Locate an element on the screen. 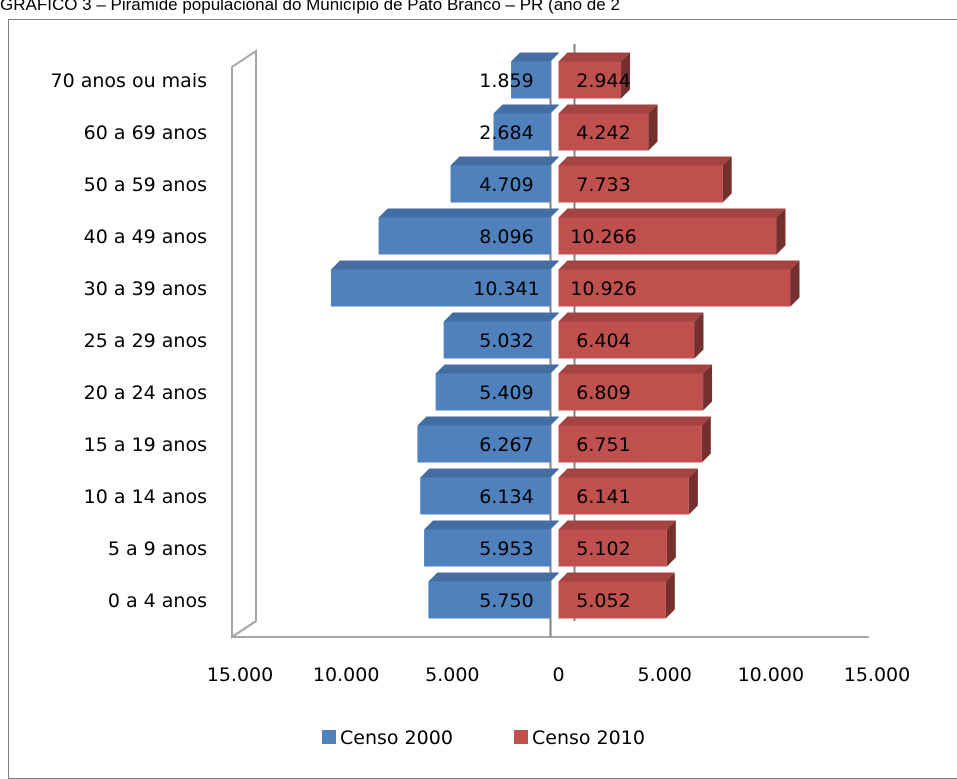 Image resolution: width=957 pixels, height=779 pixels. category-label: 20 a 24 anos is located at coordinates (145, 393).